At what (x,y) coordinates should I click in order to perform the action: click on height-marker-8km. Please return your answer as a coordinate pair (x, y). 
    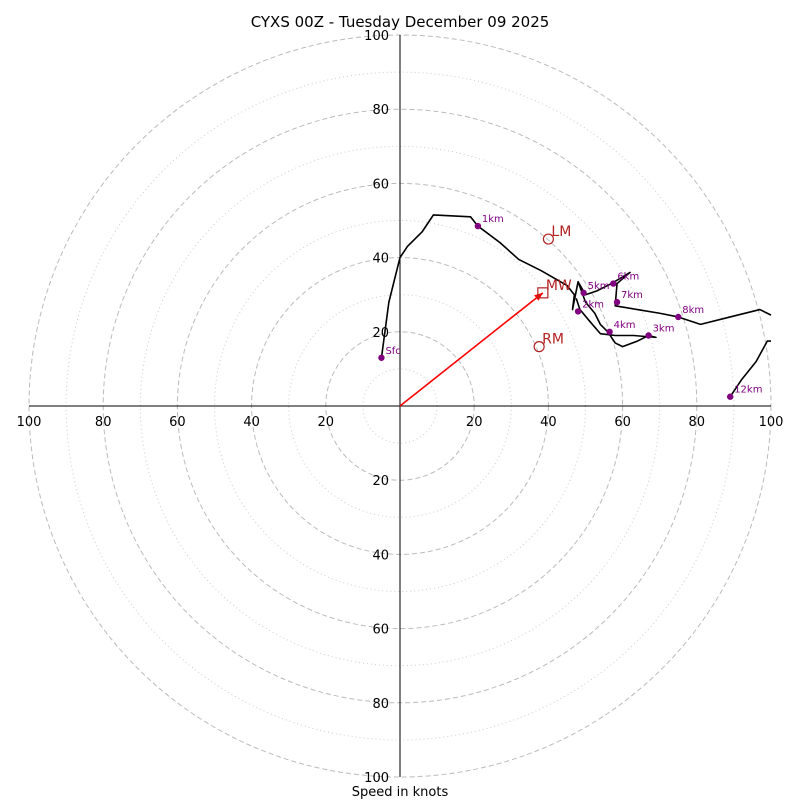
    Looking at the image, I should click on (678, 317).